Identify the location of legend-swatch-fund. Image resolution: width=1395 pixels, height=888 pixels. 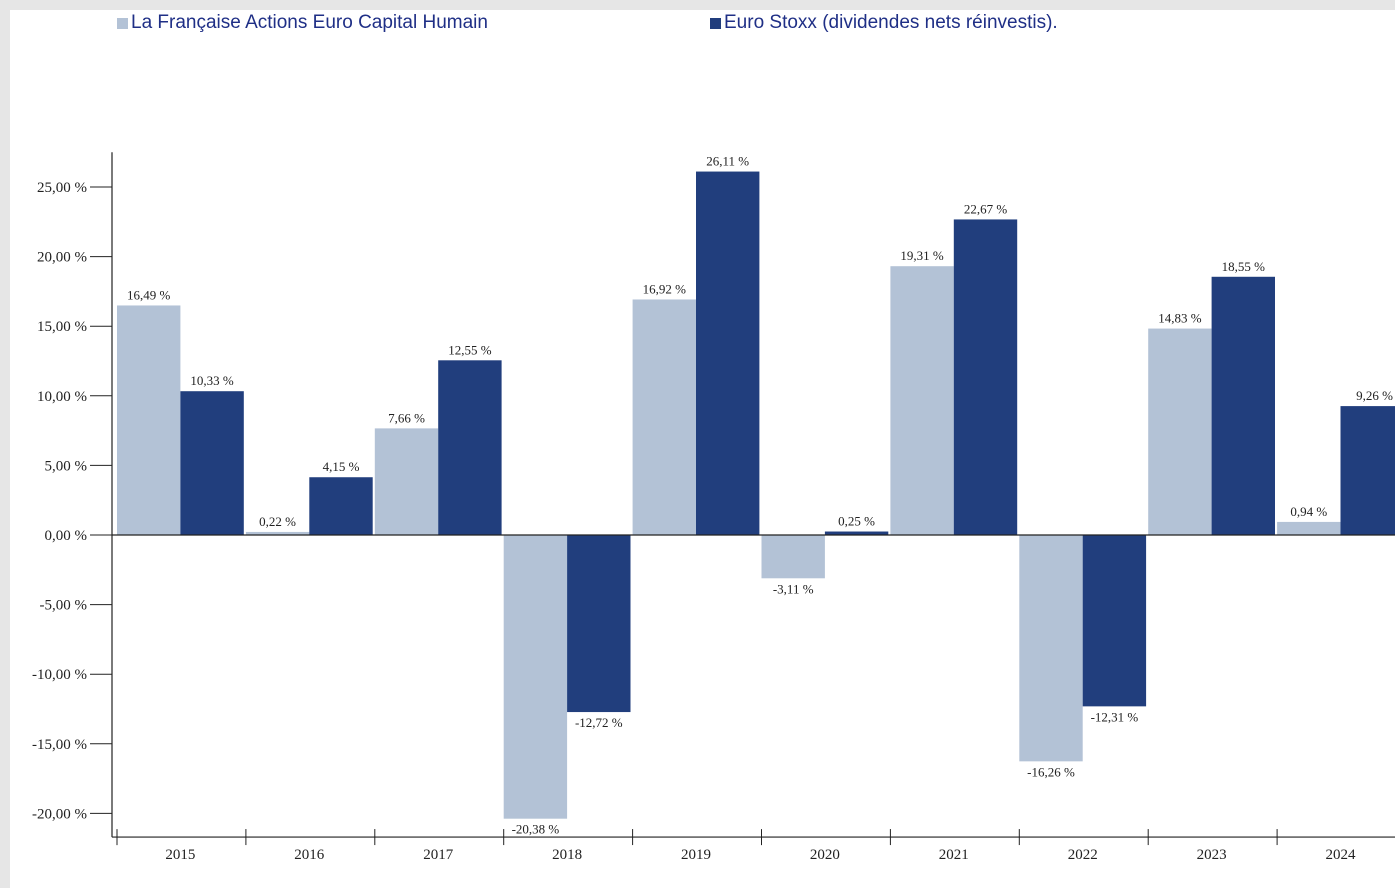
(122, 23).